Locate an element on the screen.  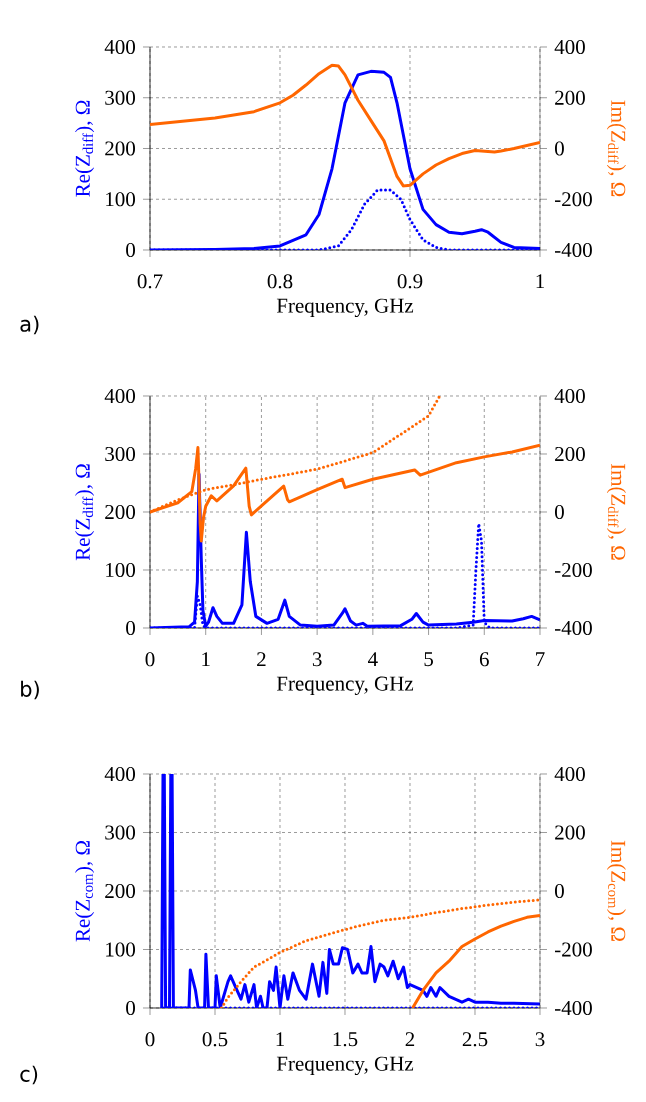
x-tick-label: 0.5 is located at coordinates (215, 1039).